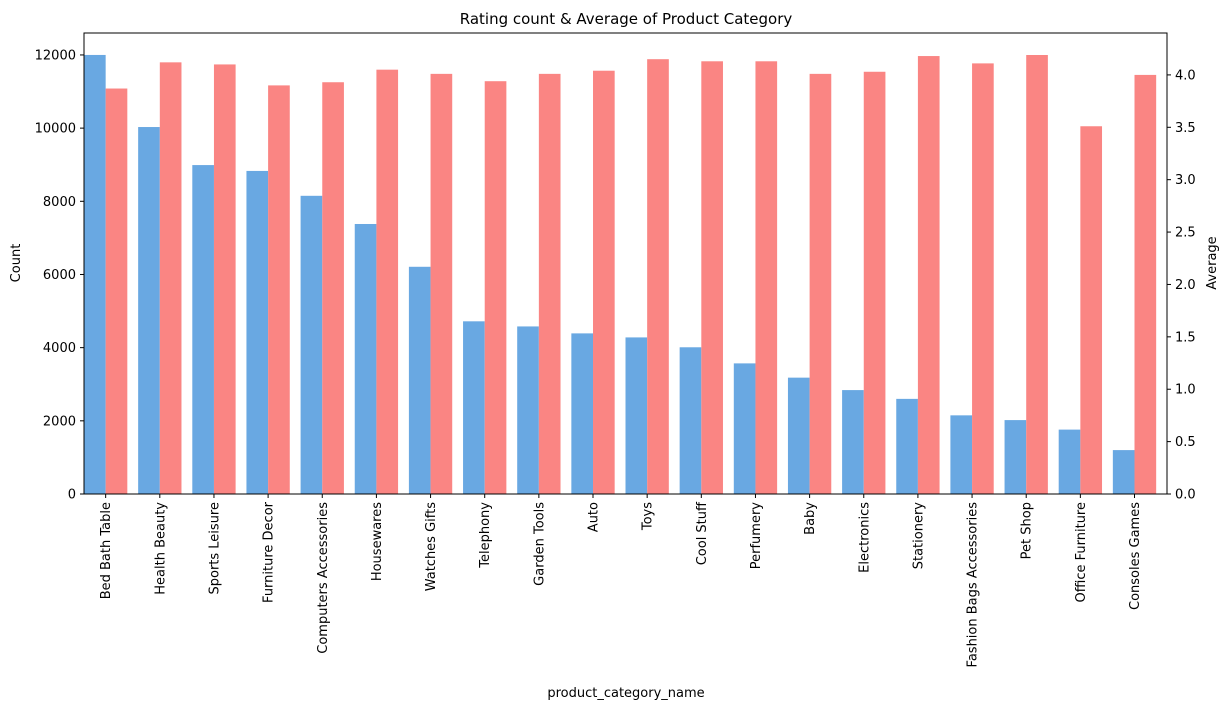  Describe the element at coordinates (1135, 556) in the screenshot. I see `x-tick-label: Consoles Games` at that location.